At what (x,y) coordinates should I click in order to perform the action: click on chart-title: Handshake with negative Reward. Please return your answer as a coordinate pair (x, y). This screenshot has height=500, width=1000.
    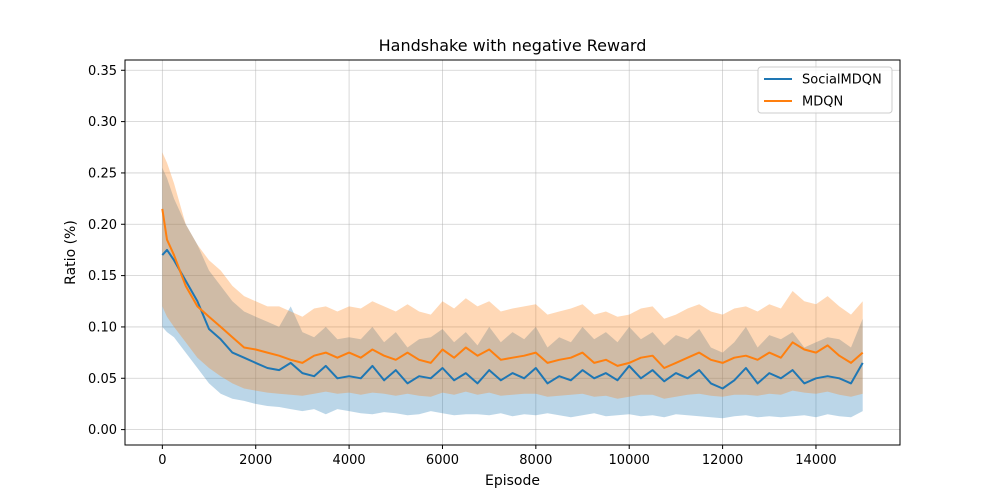
    Looking at the image, I should click on (513, 45).